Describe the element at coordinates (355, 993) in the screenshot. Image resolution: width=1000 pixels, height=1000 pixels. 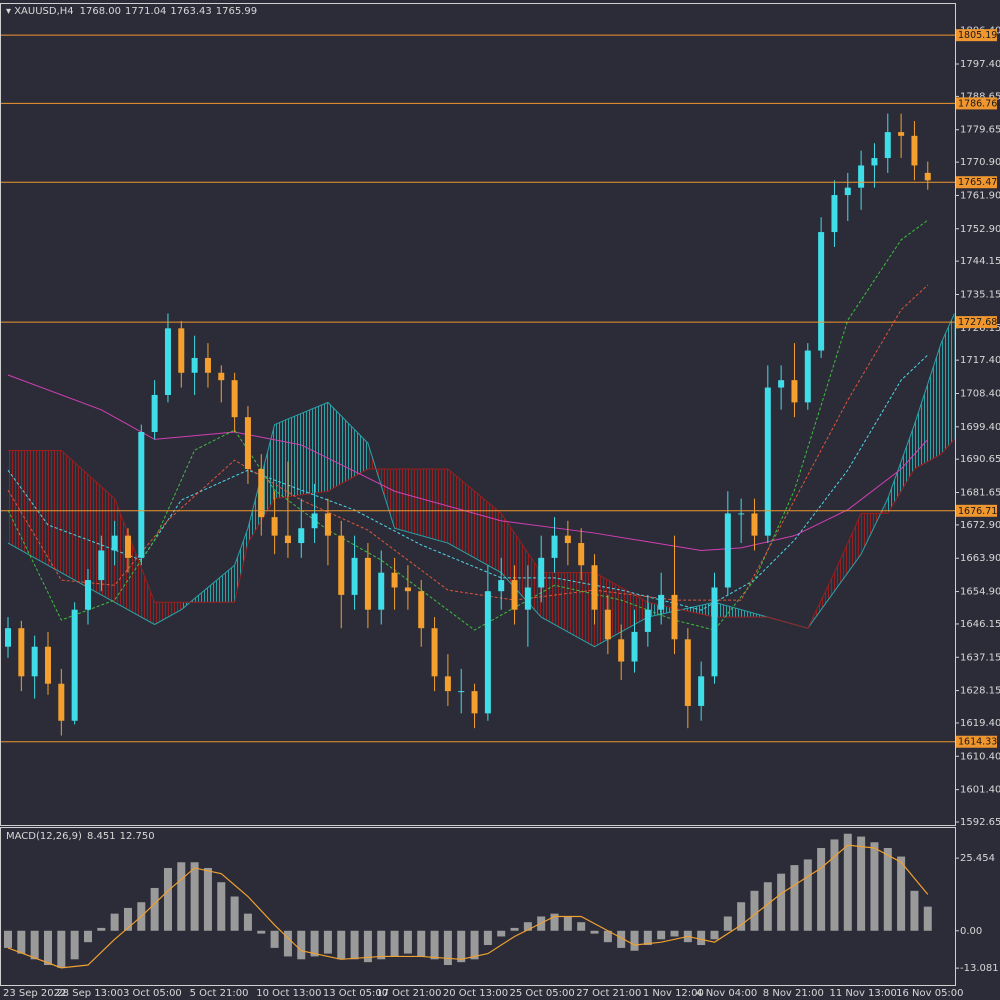
I see `x-tick-label: 13 Oct 05:00` at that location.